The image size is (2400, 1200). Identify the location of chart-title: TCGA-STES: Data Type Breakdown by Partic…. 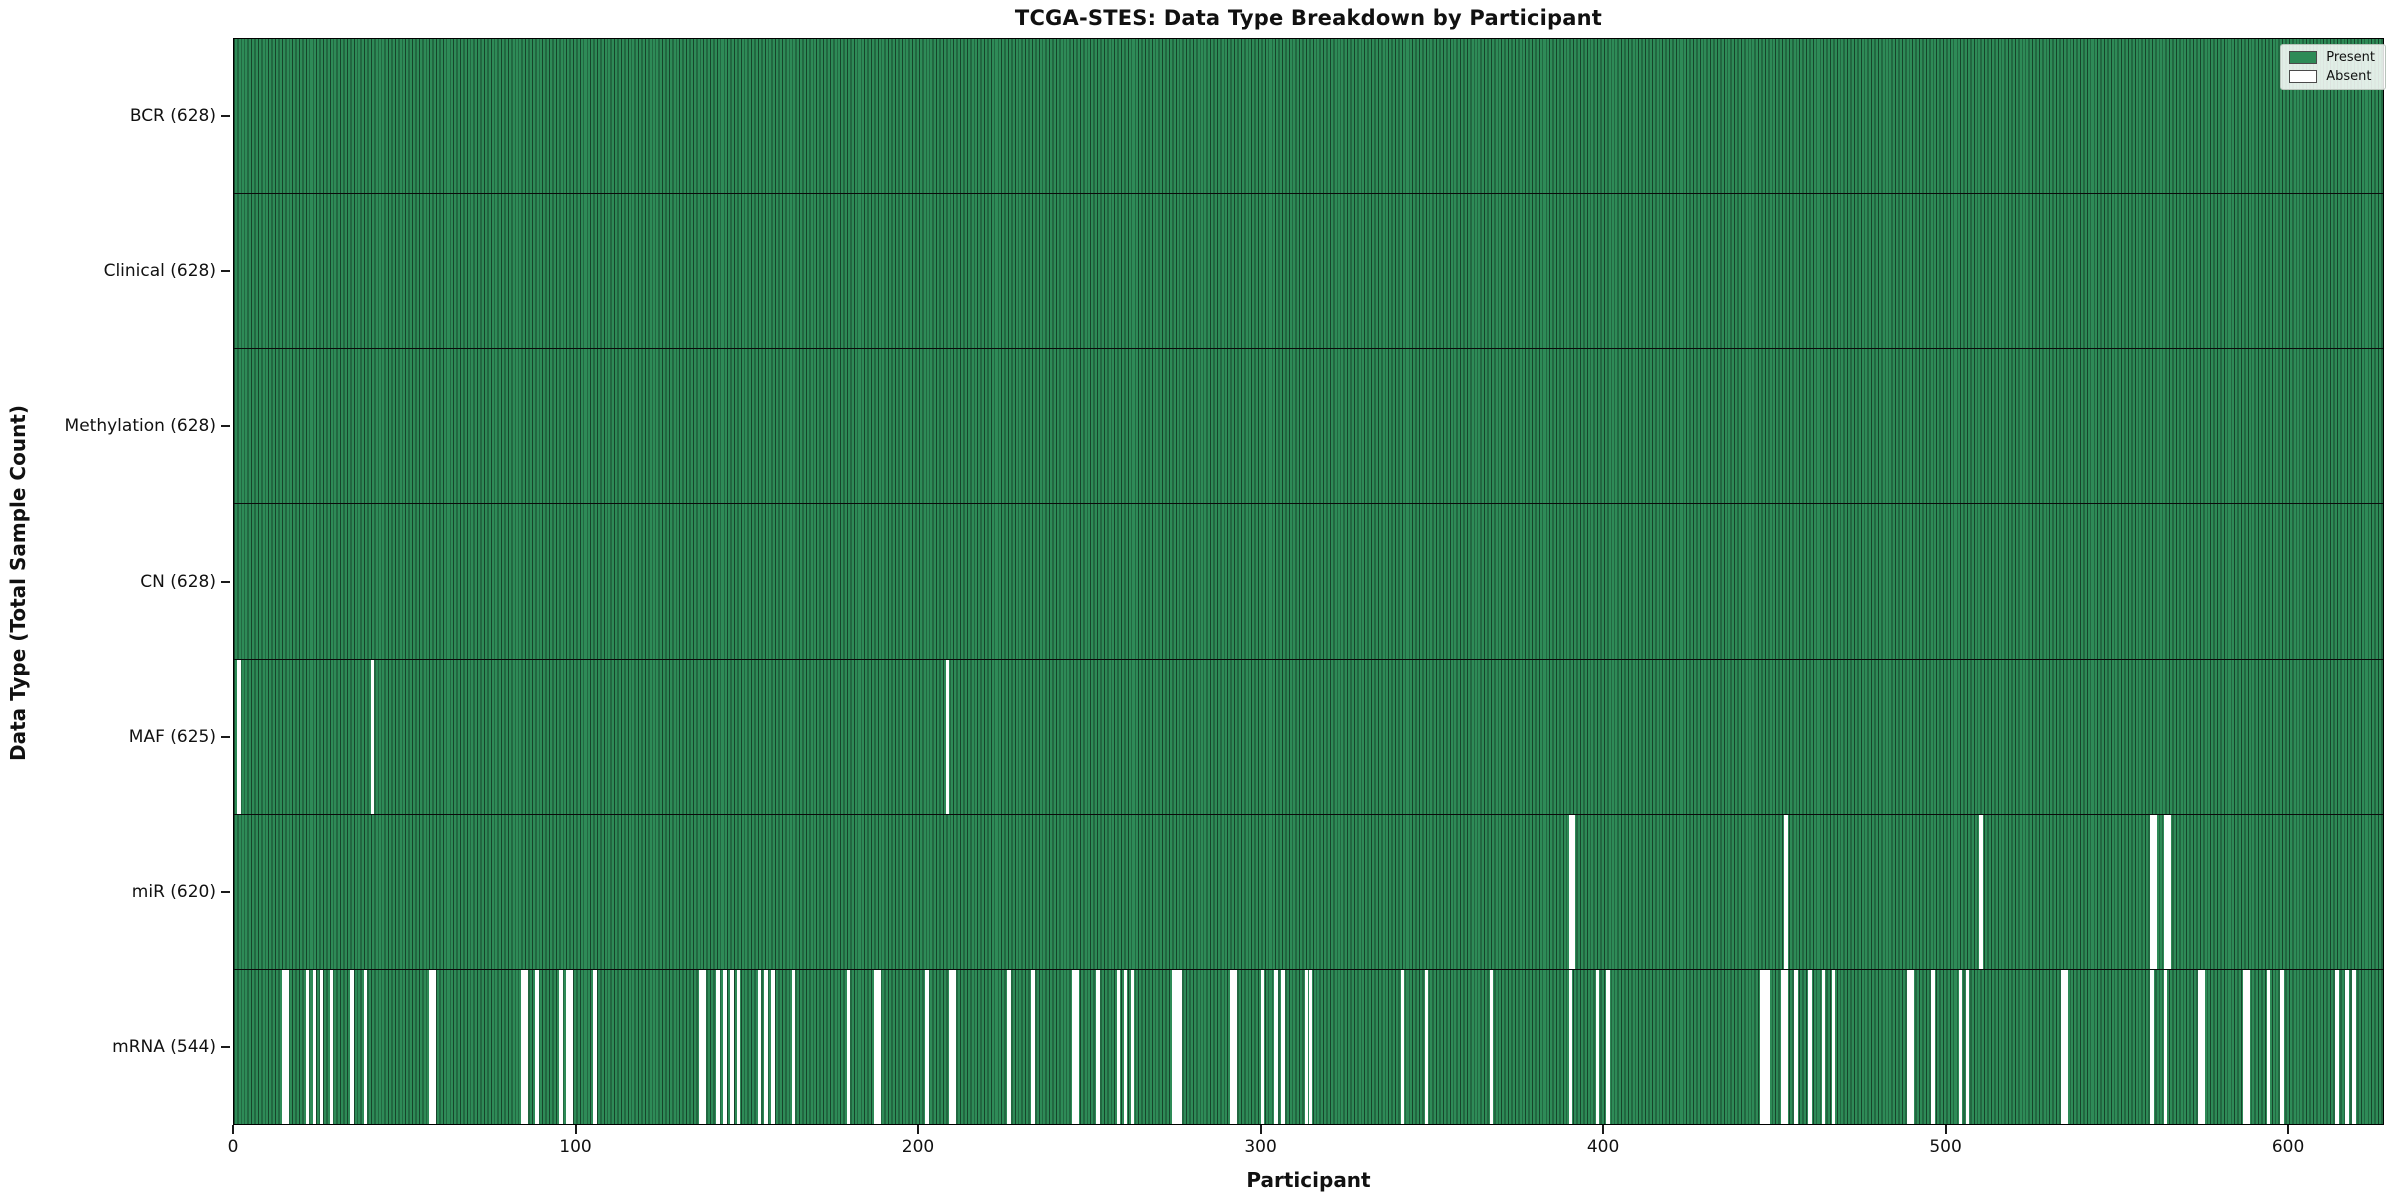
(1308, 18).